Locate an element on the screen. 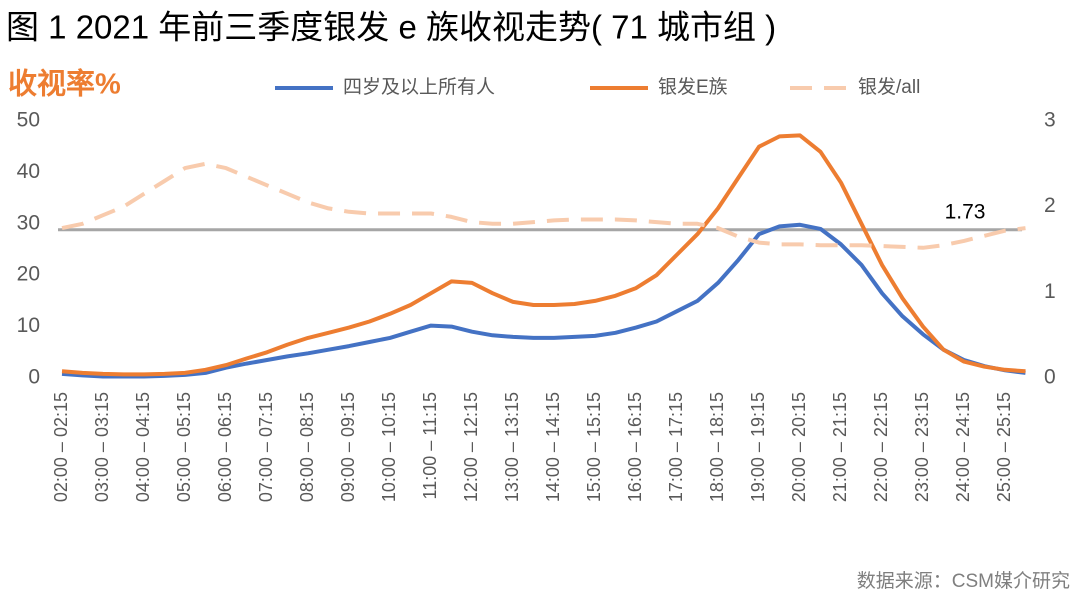 This screenshot has height=601, width=1080. x-tick-label: 05:00 – 05:15 is located at coordinates (184, 447).